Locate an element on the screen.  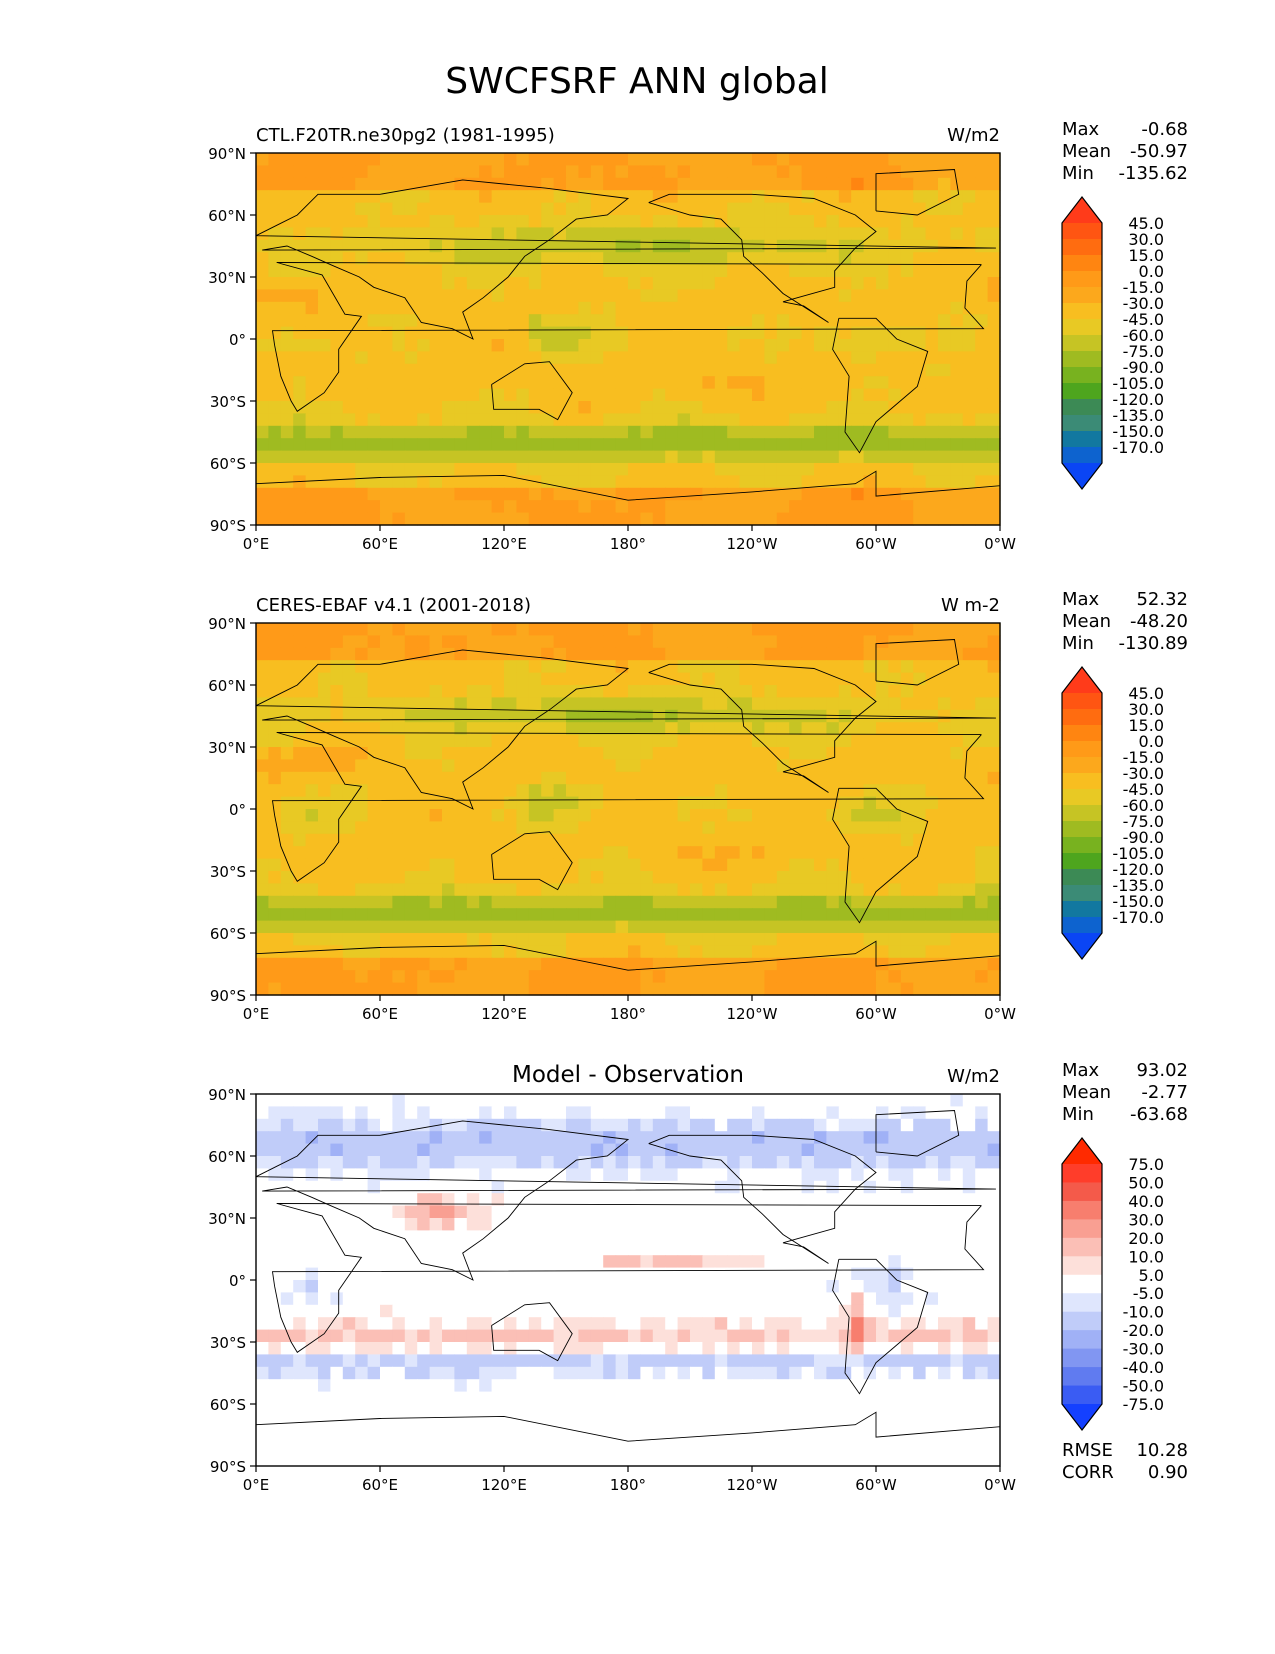
stat-label: Max is located at coordinates (1081, 599).